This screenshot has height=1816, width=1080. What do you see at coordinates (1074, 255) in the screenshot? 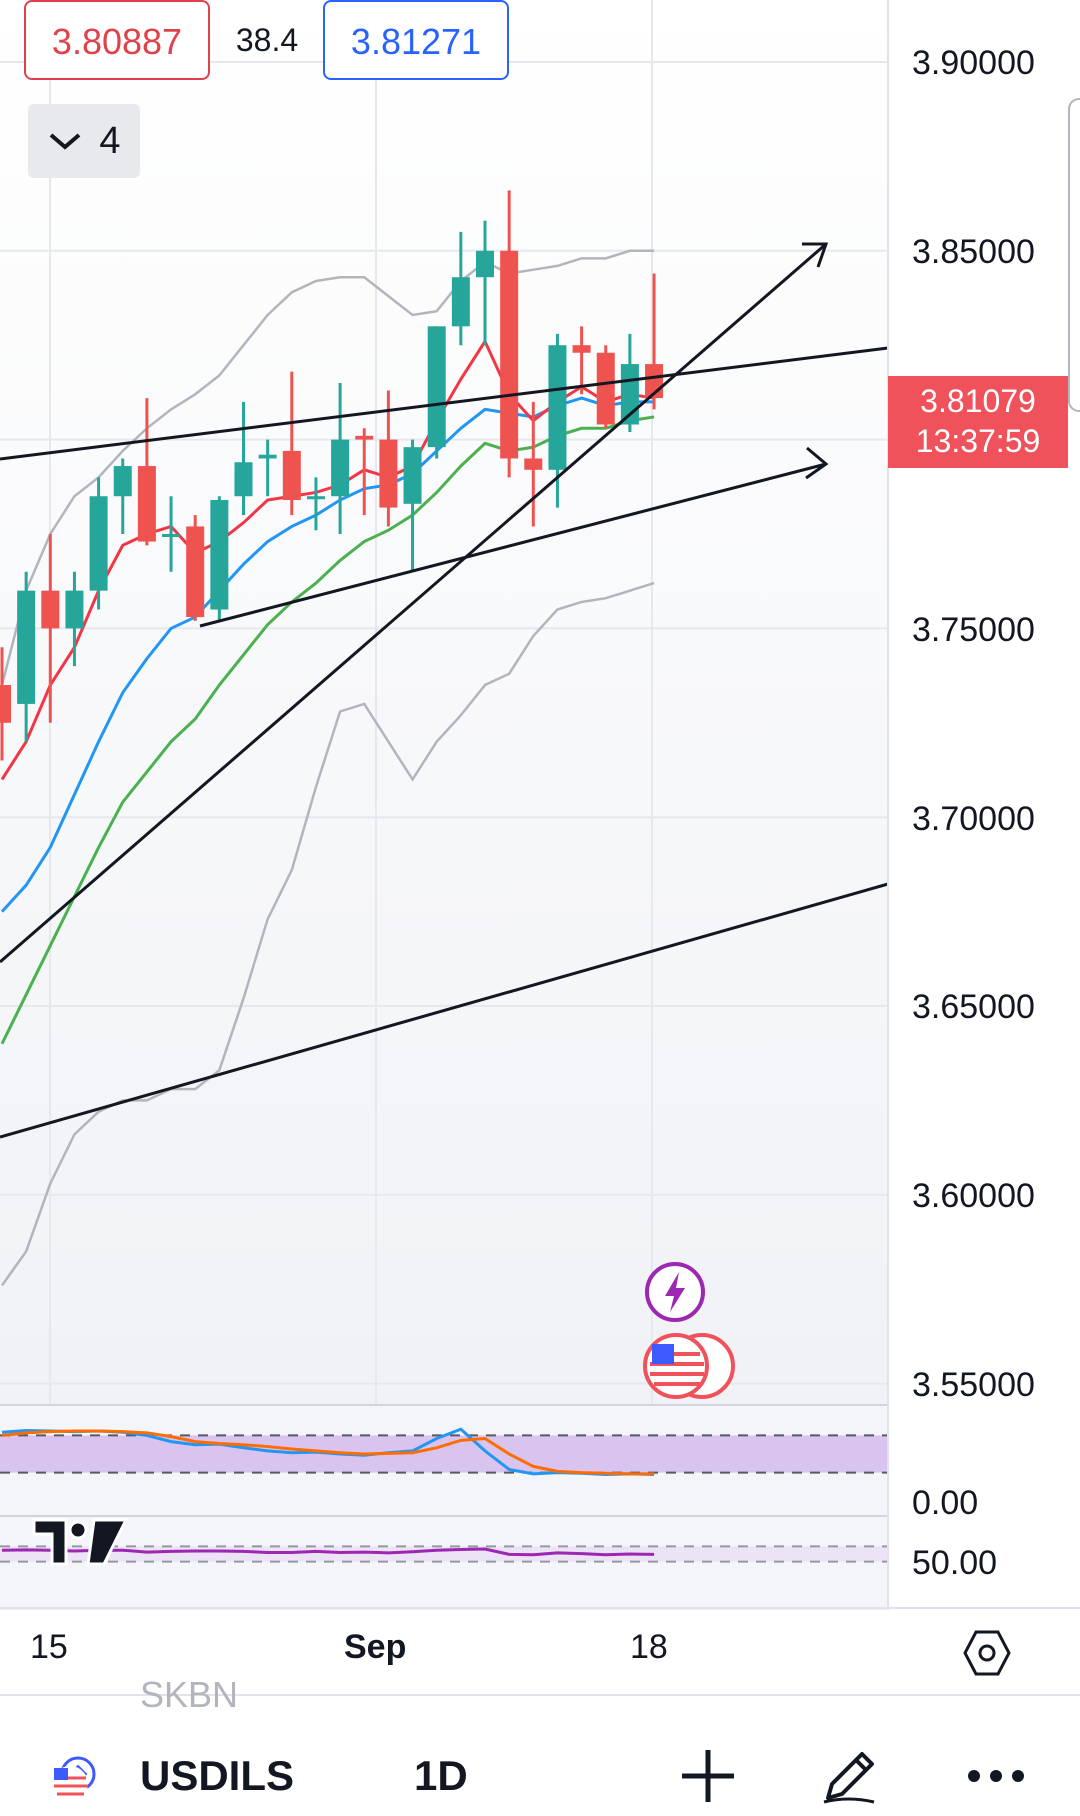
I see `price-scale-handle` at bounding box center [1074, 255].